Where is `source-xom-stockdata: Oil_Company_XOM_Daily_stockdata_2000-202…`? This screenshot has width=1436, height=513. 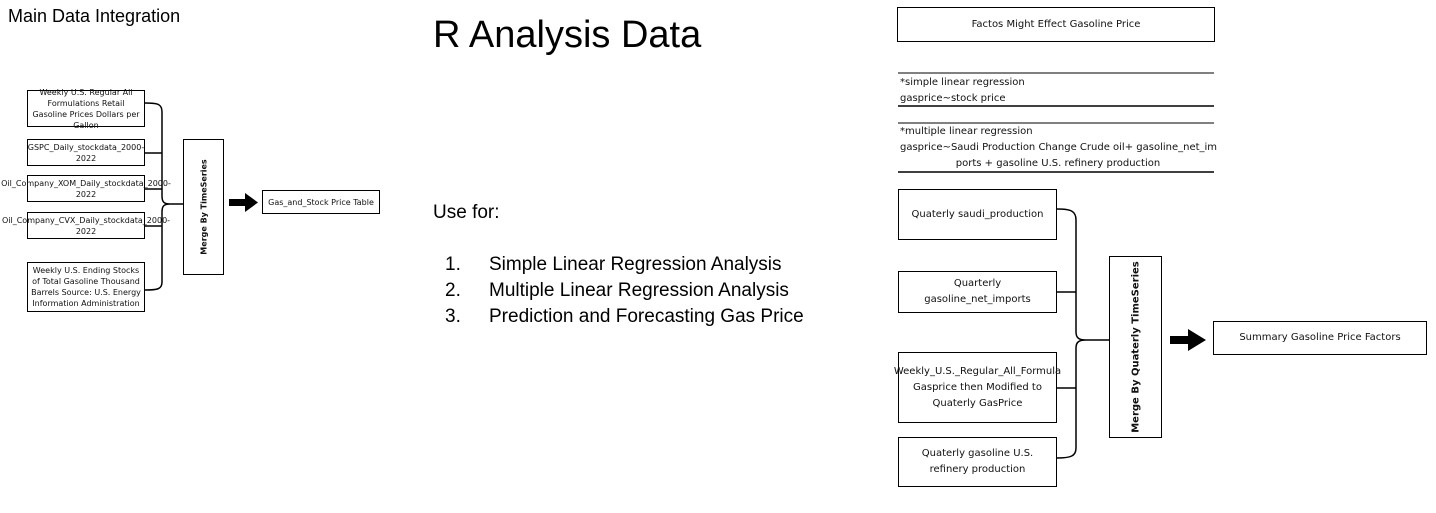 source-xom-stockdata: Oil_Company_XOM_Daily_stockdata_2000-202… is located at coordinates (86, 188).